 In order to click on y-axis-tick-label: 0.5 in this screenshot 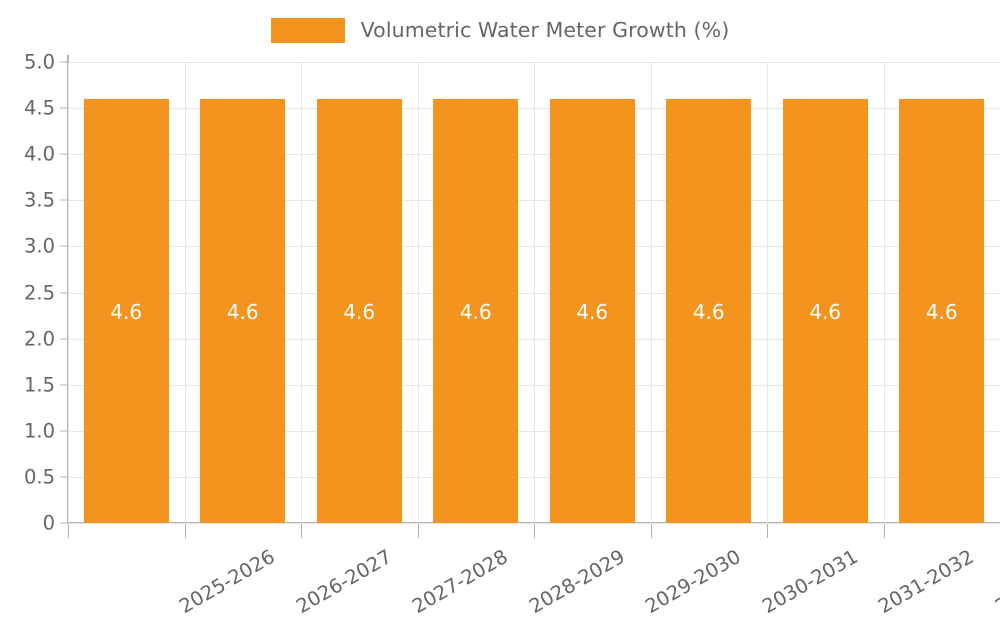, I will do `click(39, 477)`.